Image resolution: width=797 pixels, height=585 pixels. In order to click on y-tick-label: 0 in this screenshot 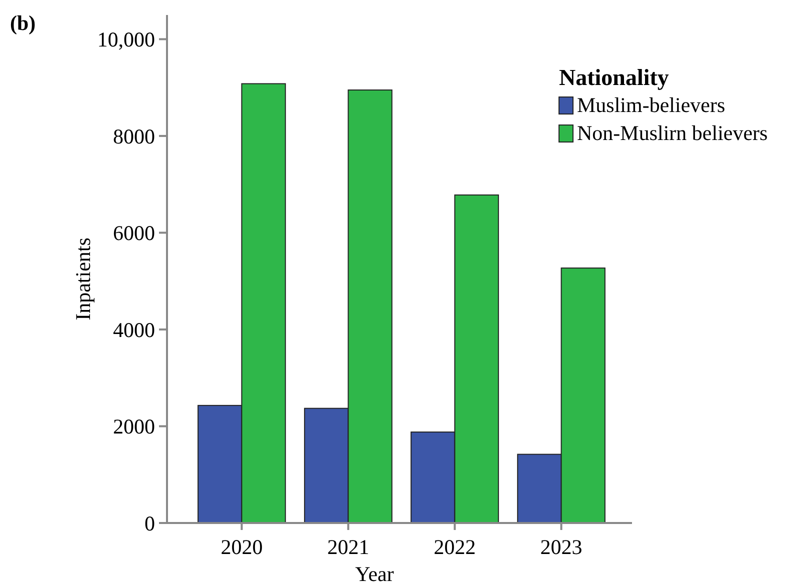, I will do `click(149, 523)`.